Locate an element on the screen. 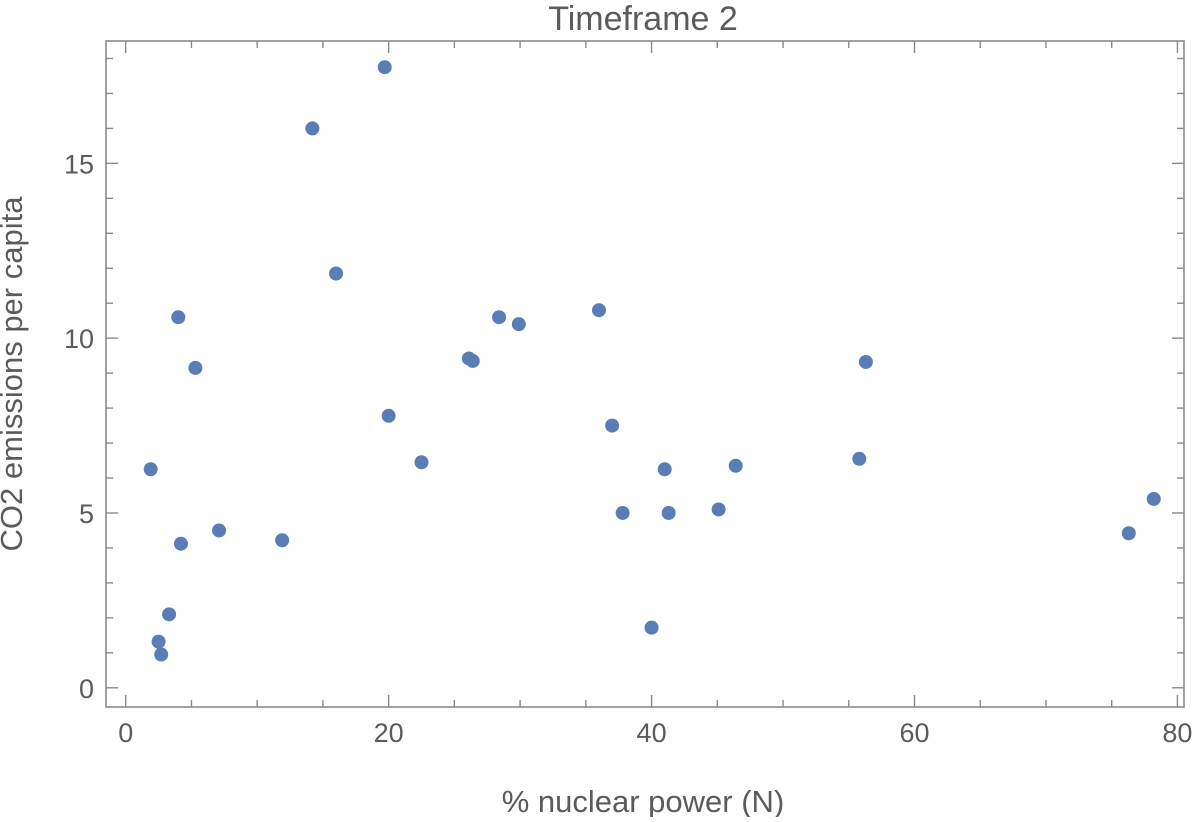  x-tick-label: 40 is located at coordinates (652, 733).